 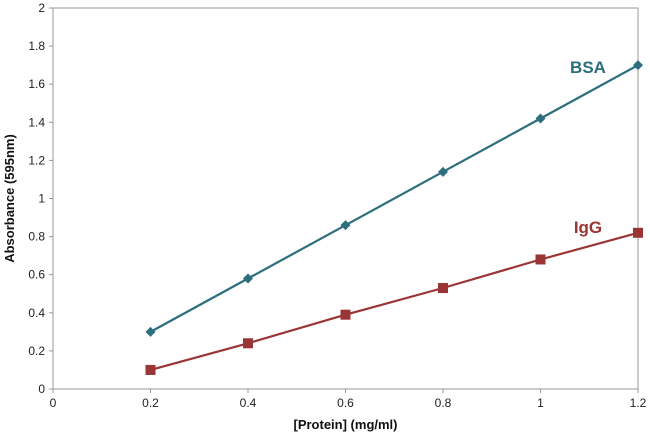 I want to click on x-tick-label: 0, so click(x=53, y=403).